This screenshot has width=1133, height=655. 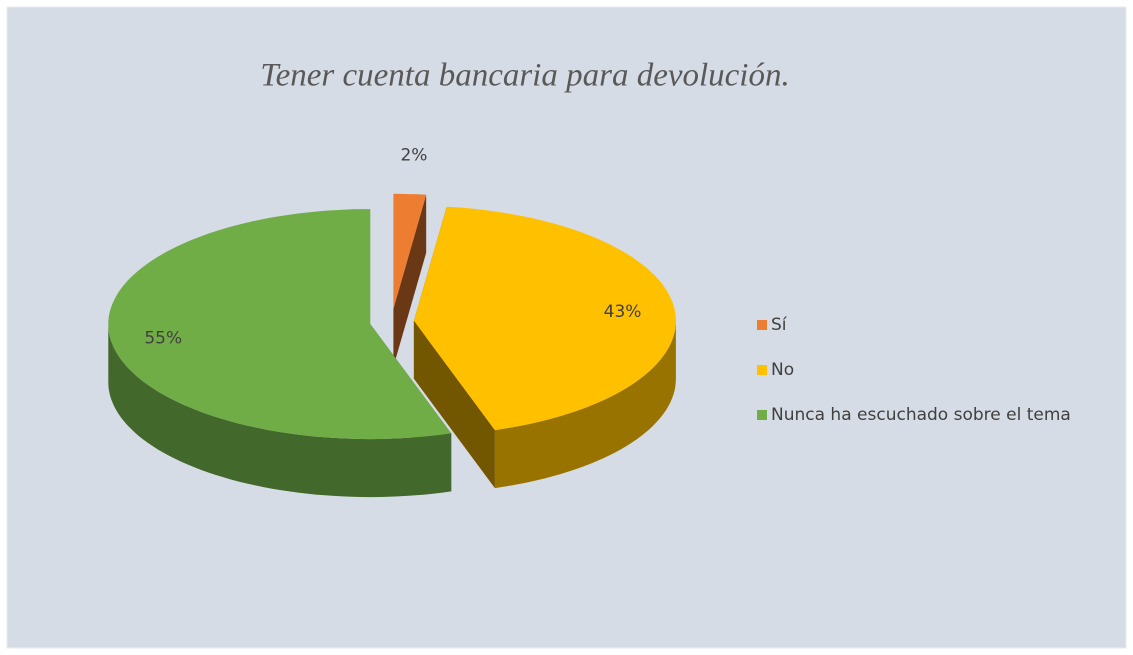 I want to click on data-label: 55%, so click(x=163, y=338).